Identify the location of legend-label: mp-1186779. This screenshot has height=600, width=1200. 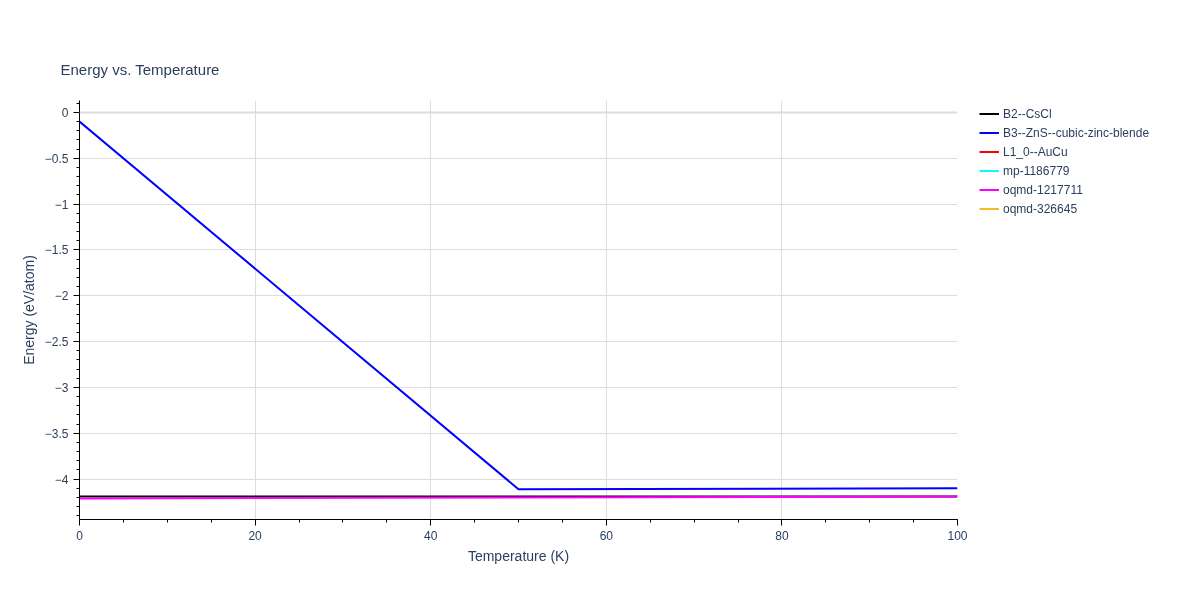
(1036, 171).